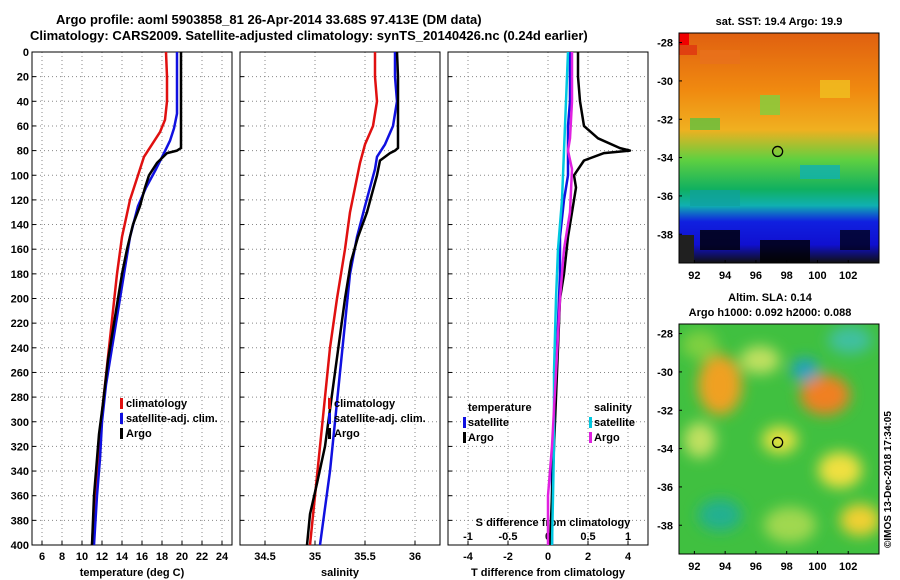  I want to click on sst-map-title: sat. SST: 19.4 Argo: 19.9, so click(779, 22).